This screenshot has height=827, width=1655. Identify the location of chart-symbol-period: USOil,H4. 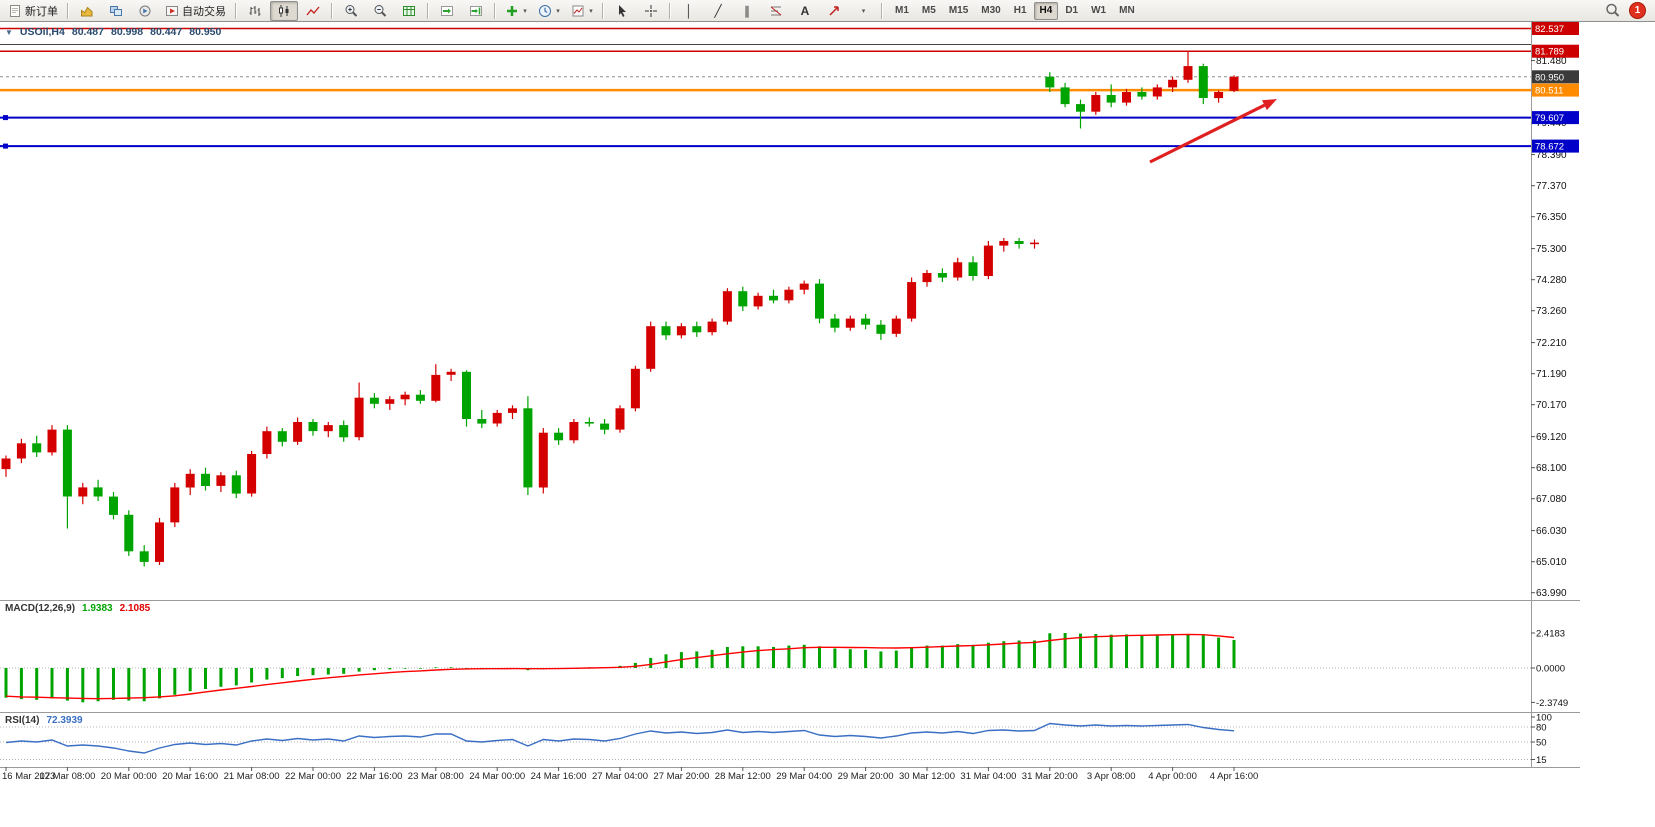
(42, 32).